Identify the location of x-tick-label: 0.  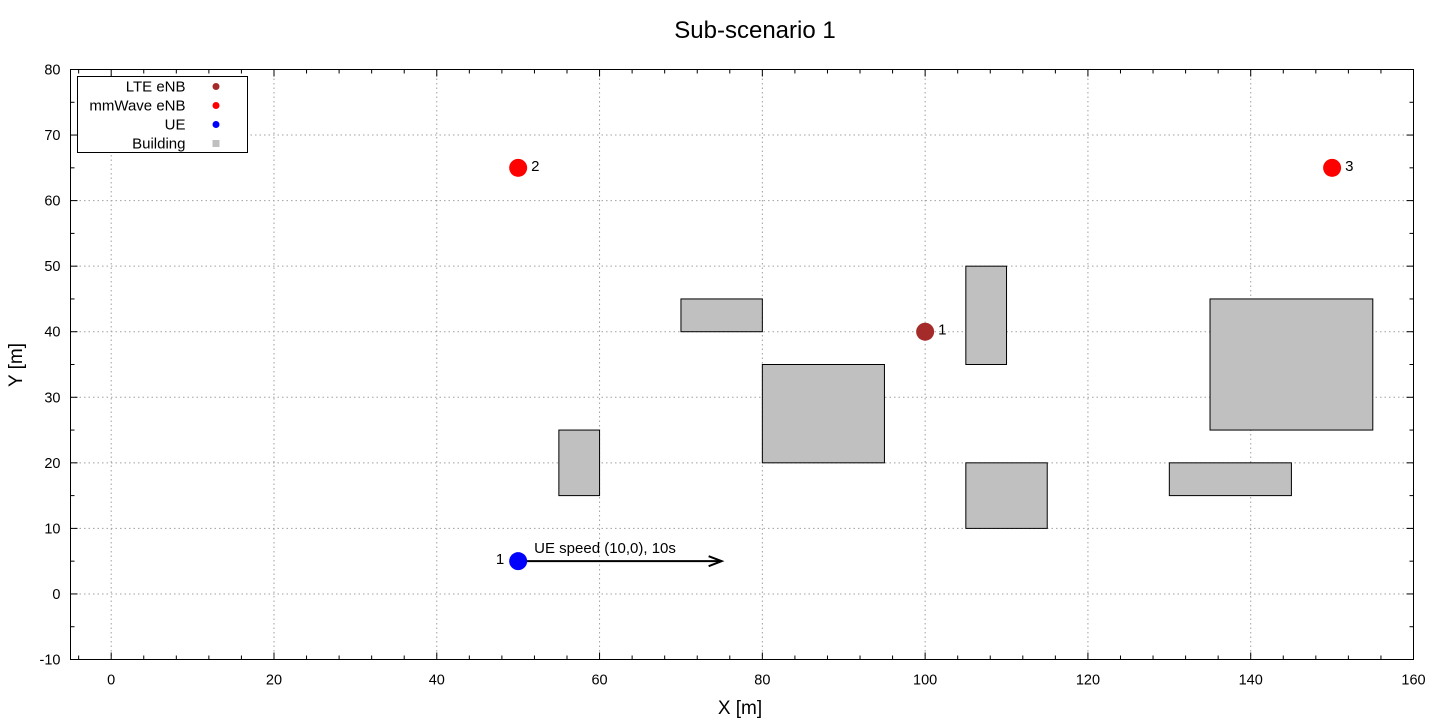
(111, 681).